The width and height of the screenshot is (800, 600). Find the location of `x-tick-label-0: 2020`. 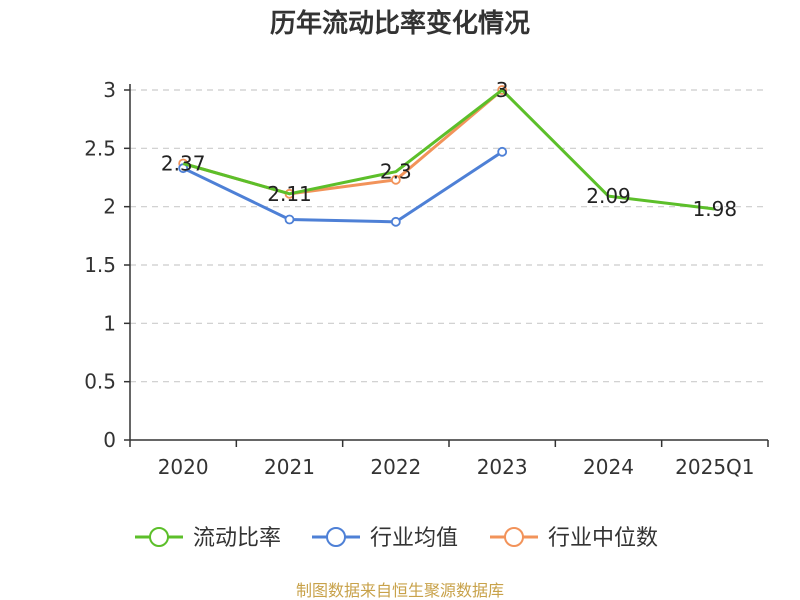

x-tick-label-0: 2020 is located at coordinates (183, 467).